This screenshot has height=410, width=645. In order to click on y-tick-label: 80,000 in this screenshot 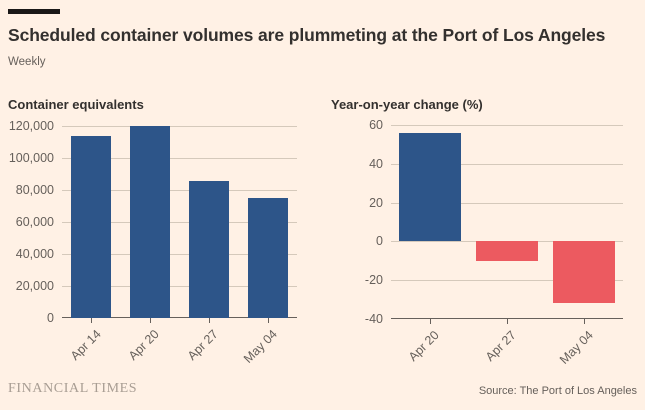, I will do `click(34, 190)`.